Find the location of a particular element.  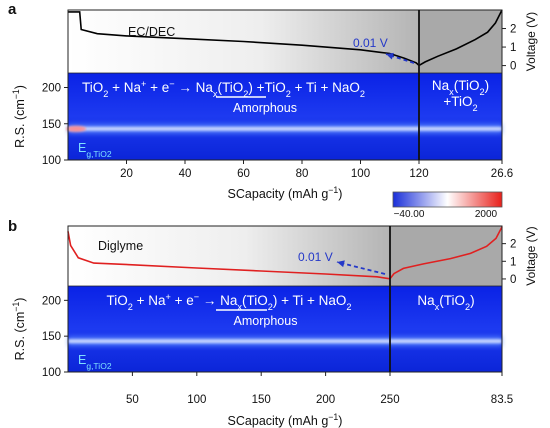

panel-a-x-tick-label: 80 is located at coordinates (302, 174).